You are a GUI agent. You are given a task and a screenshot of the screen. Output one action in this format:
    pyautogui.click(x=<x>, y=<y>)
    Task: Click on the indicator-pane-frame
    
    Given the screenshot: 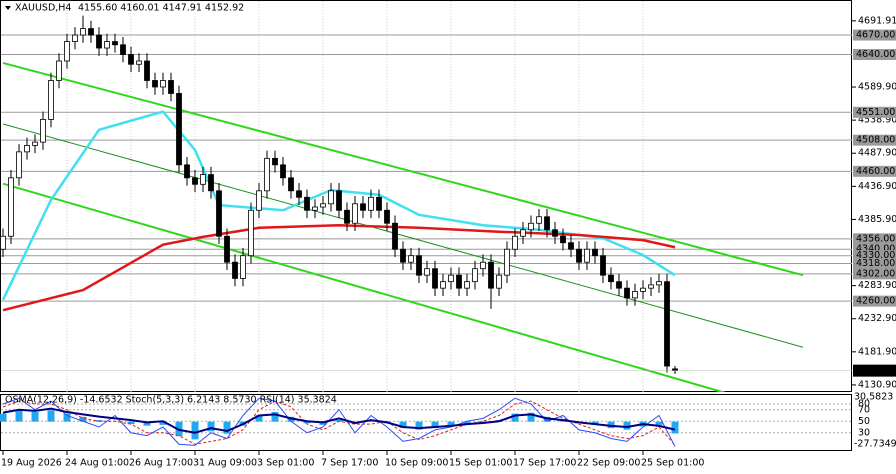 What is the action you would take?
    pyautogui.click(x=426, y=422)
    